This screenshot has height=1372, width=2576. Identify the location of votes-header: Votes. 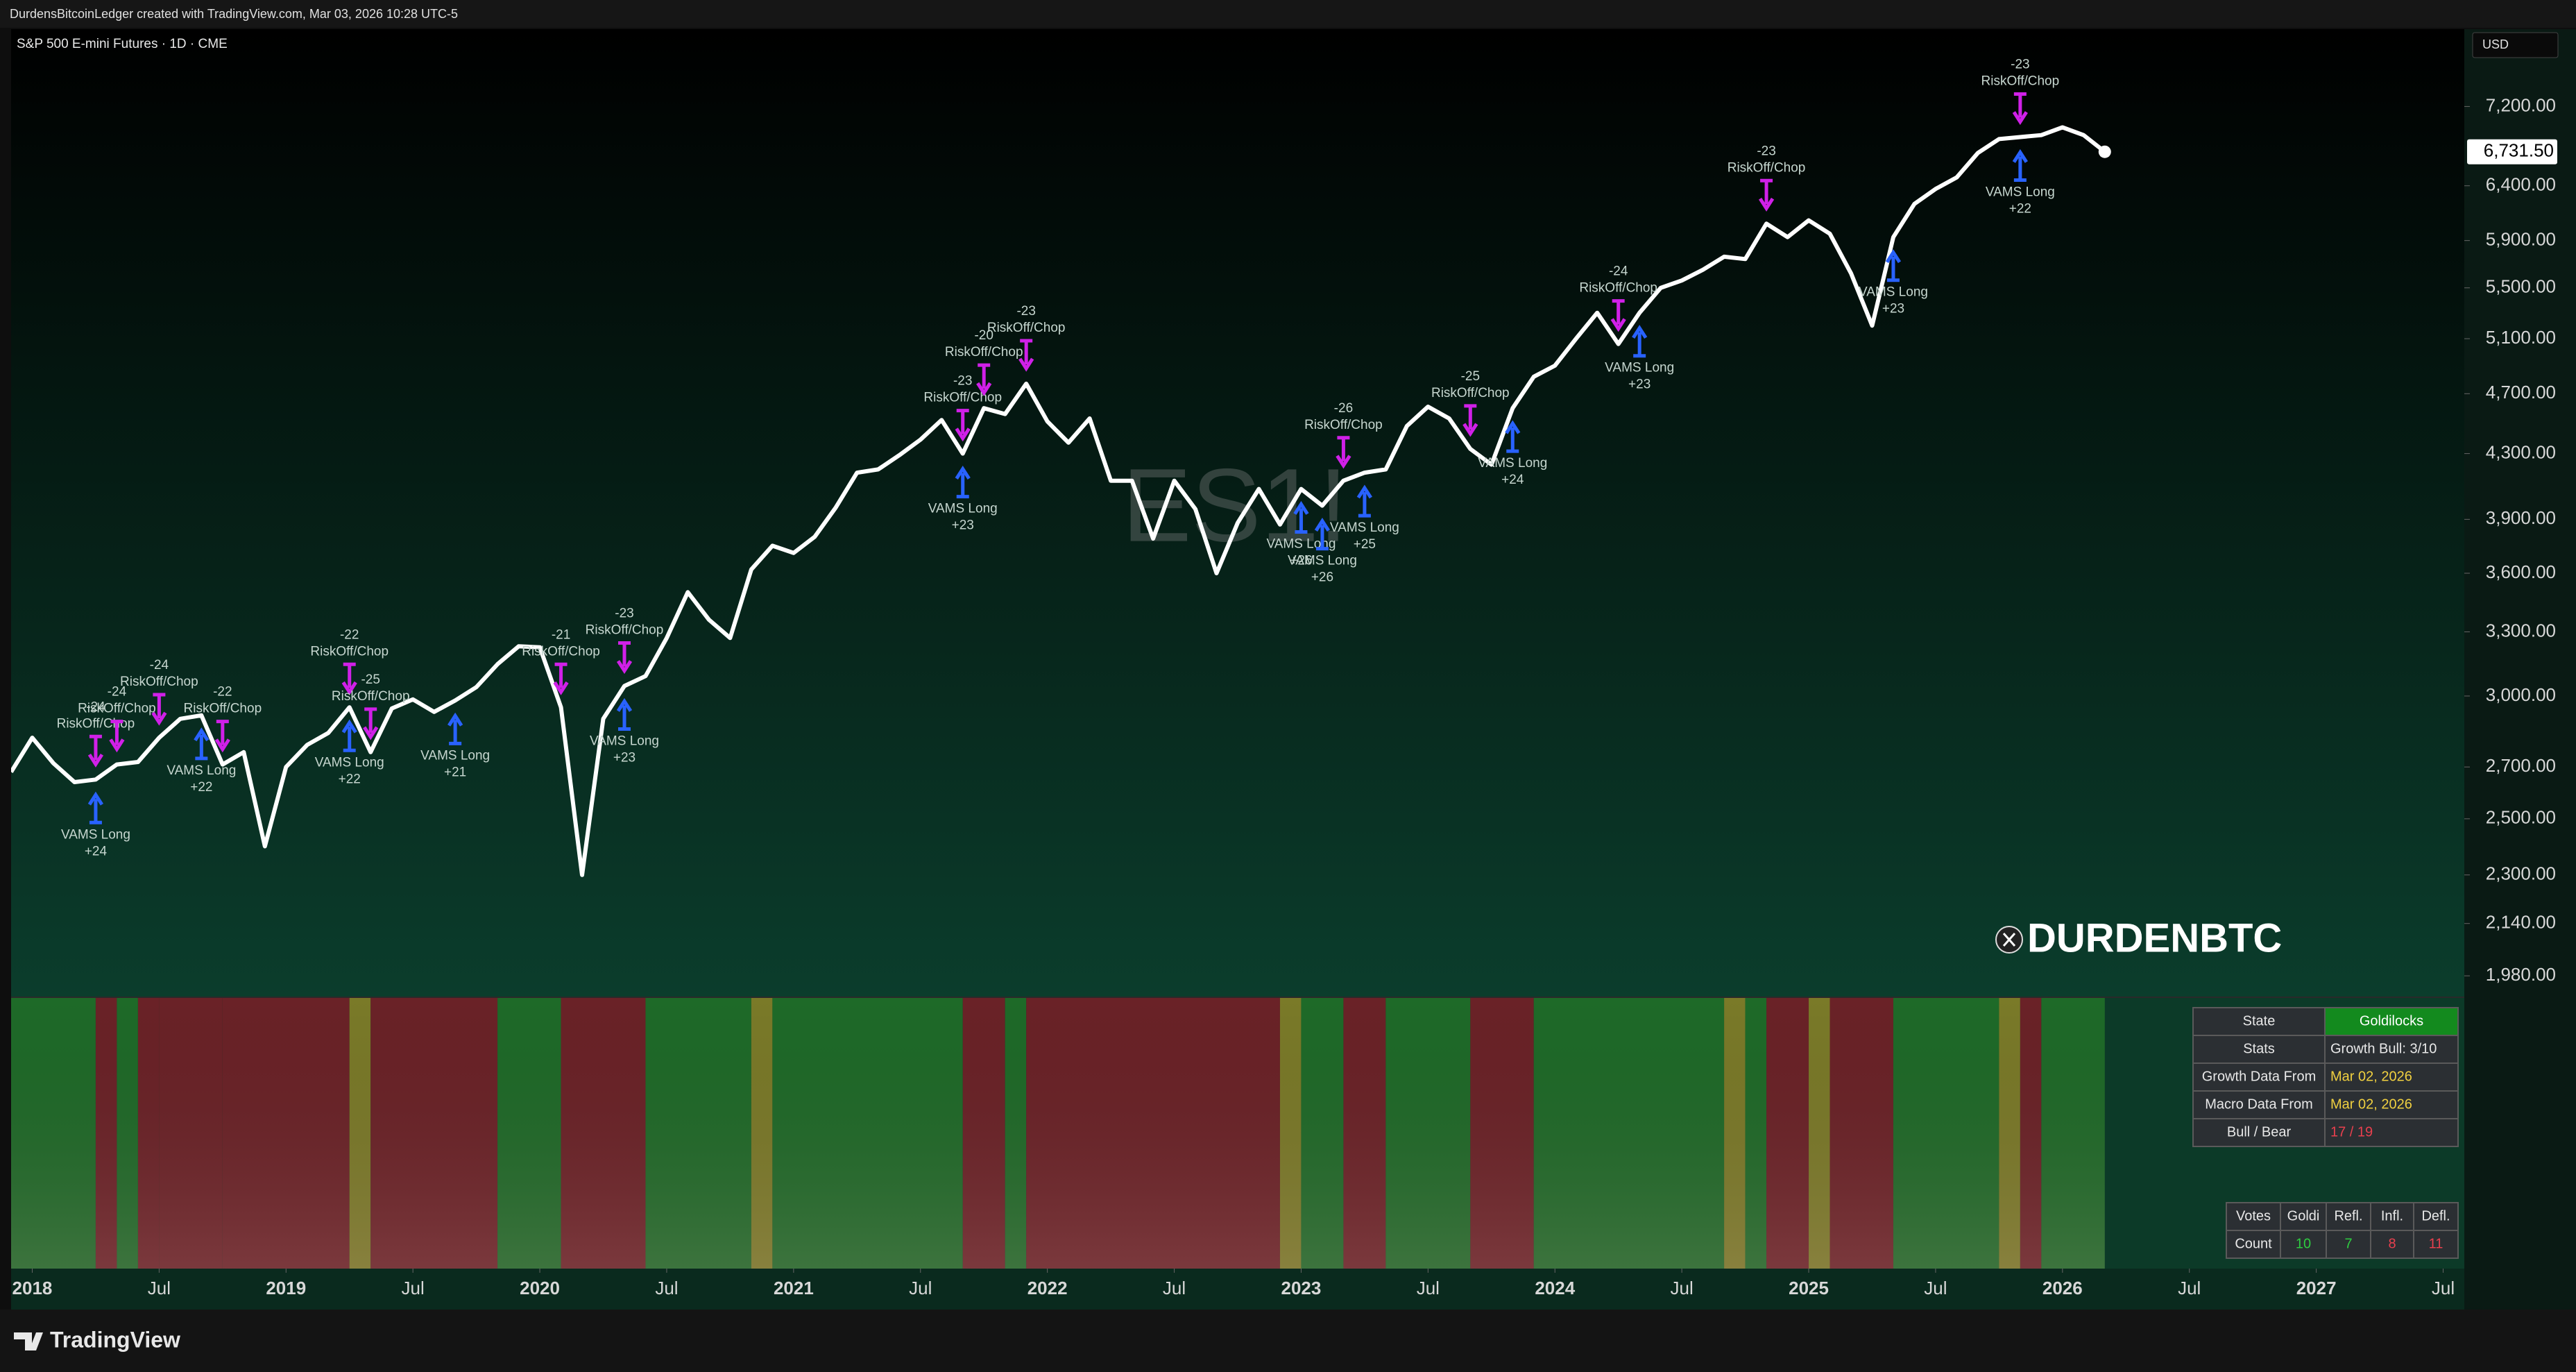
(2253, 1215).